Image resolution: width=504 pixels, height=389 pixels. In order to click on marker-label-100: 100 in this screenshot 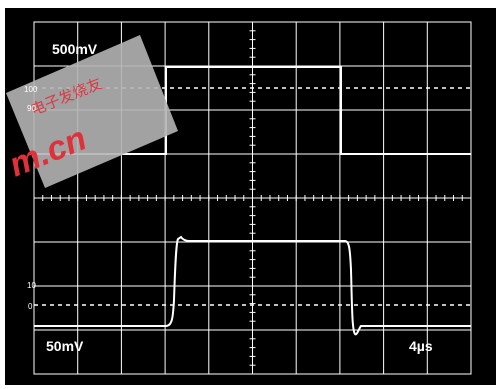, I will do `click(31, 89)`.